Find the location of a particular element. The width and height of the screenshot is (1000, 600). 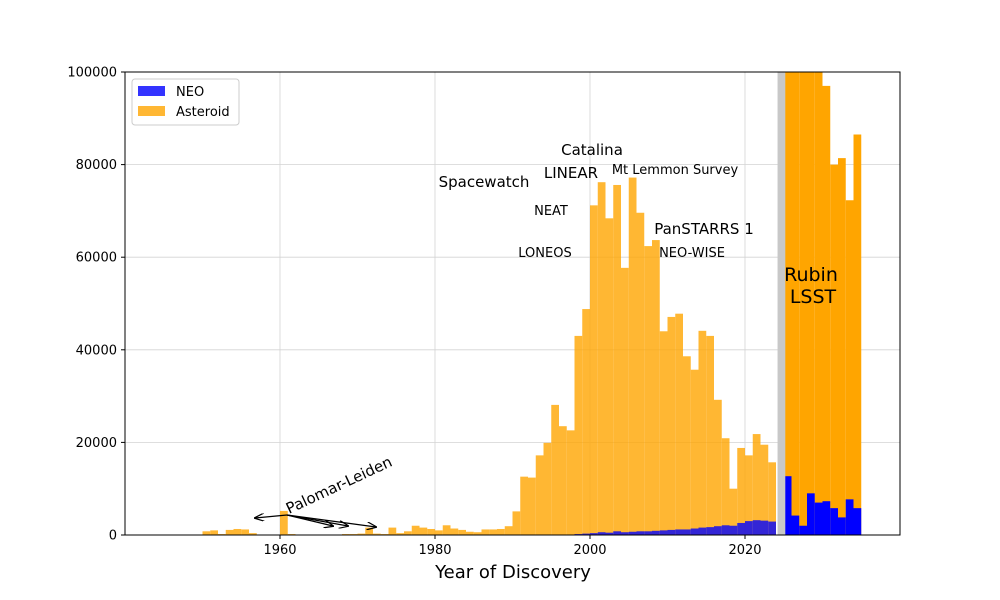

asteroid-bar-1983 is located at coordinates (462, 532).